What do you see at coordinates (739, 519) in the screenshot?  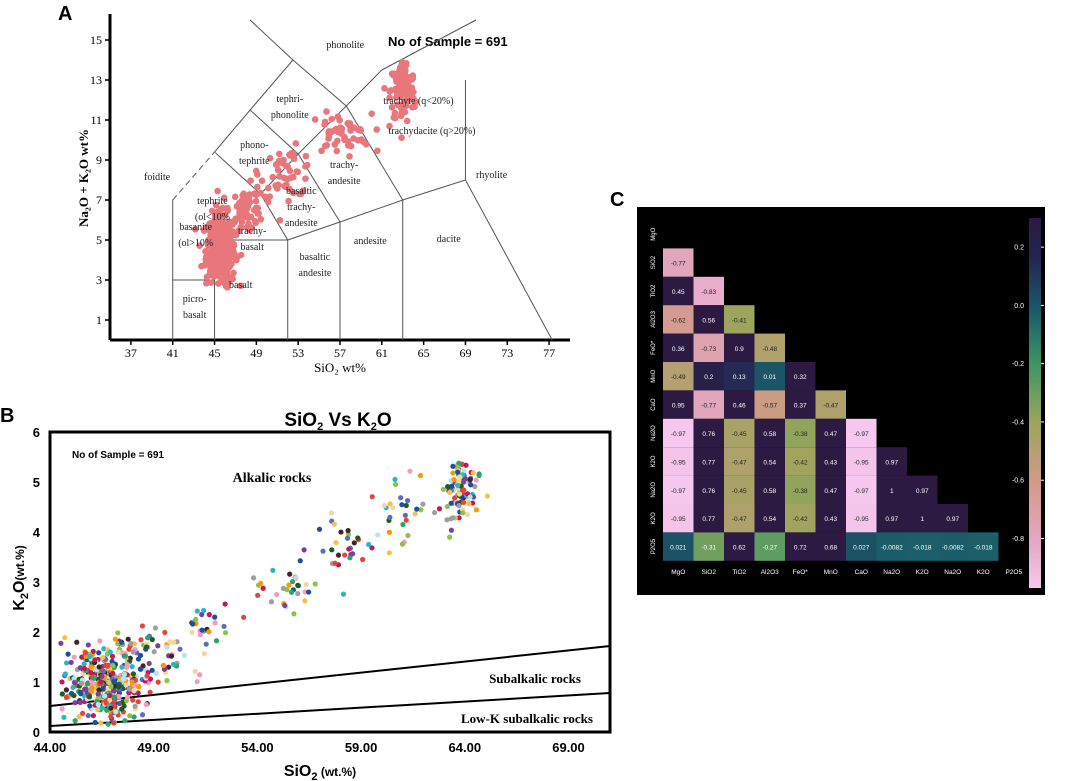 I see `chart-c-cell-value: -0.47` at bounding box center [739, 519].